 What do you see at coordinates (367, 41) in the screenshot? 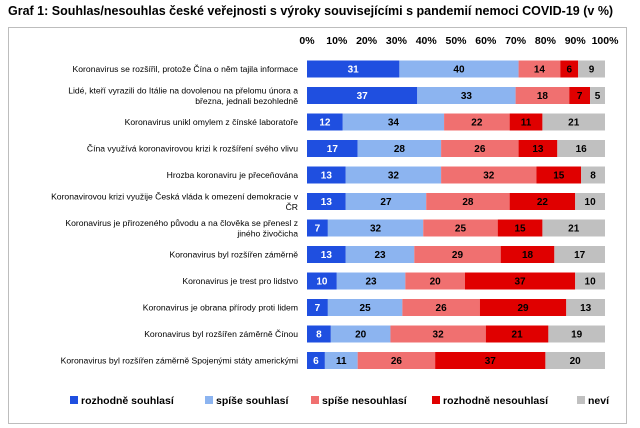
I see `x-tick-label: 20%` at bounding box center [367, 41].